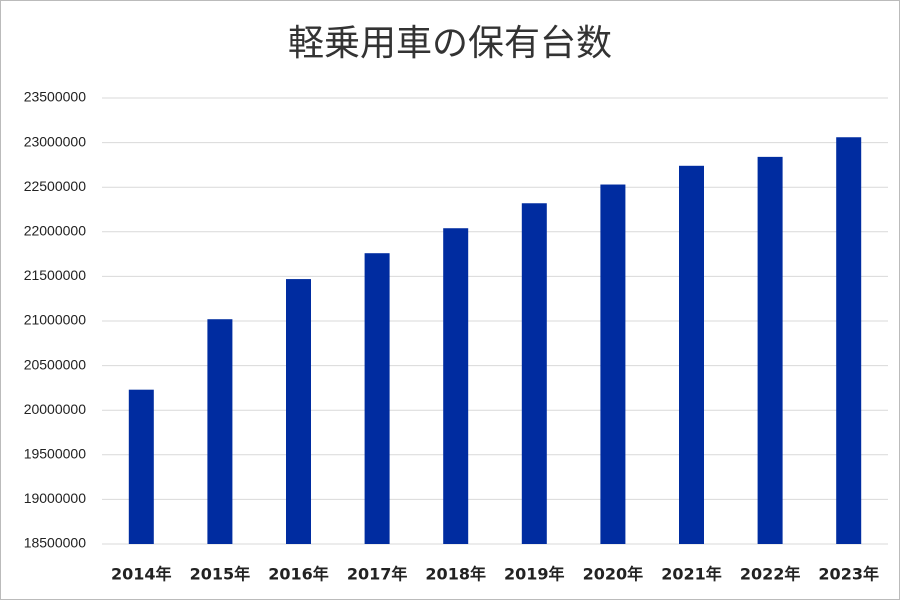 This screenshot has width=900, height=600. What do you see at coordinates (220, 574) in the screenshot?
I see `x-tick-label: 2015年` at bounding box center [220, 574].